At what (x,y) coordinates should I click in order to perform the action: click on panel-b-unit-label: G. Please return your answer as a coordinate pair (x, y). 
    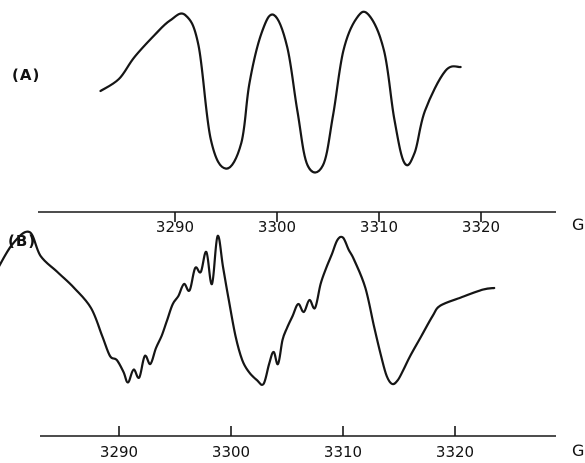
    Looking at the image, I should click on (578, 450).